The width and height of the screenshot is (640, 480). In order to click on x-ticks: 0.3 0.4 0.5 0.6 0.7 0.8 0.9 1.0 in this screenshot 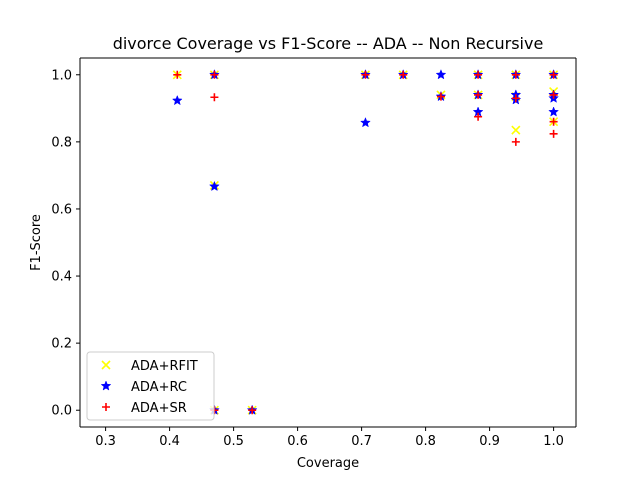, I will do `click(329, 438)`.